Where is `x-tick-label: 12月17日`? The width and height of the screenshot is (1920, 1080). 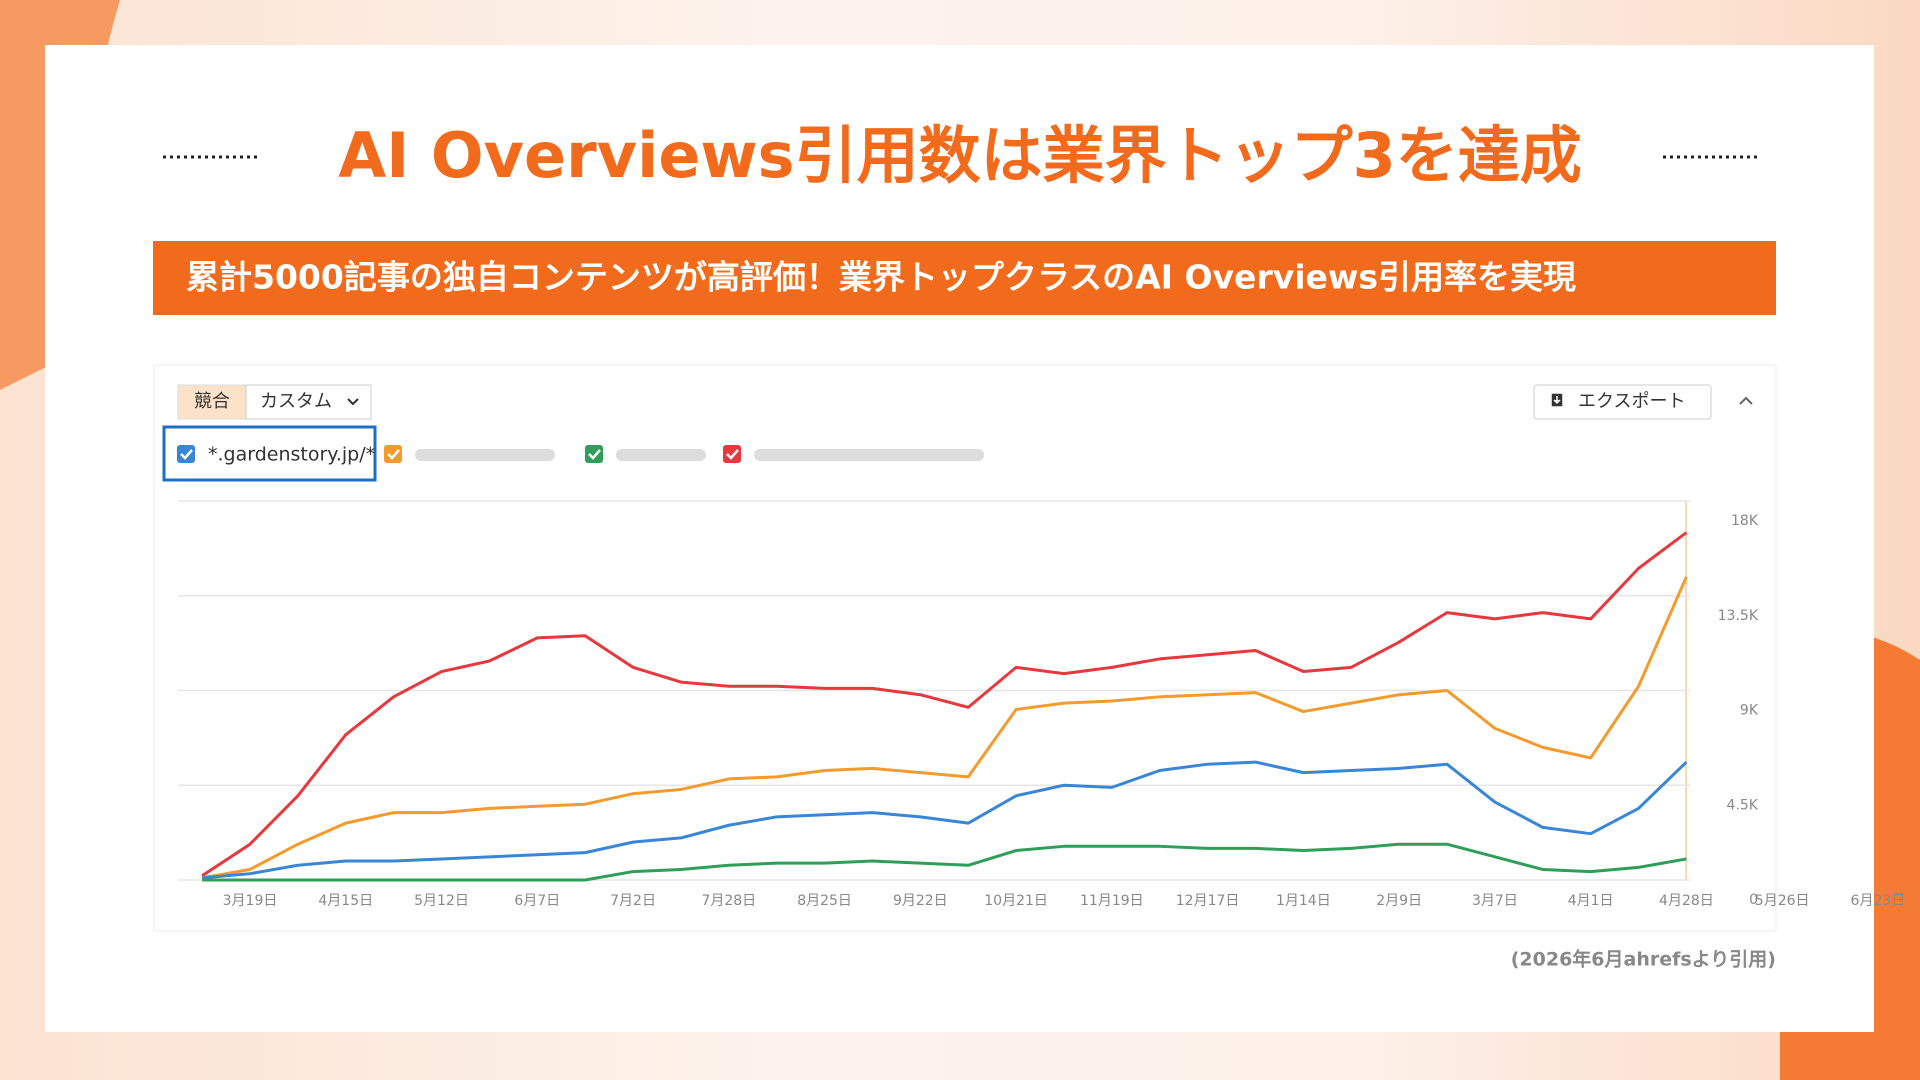
x-tick-label: 12月17日 is located at coordinates (1208, 901).